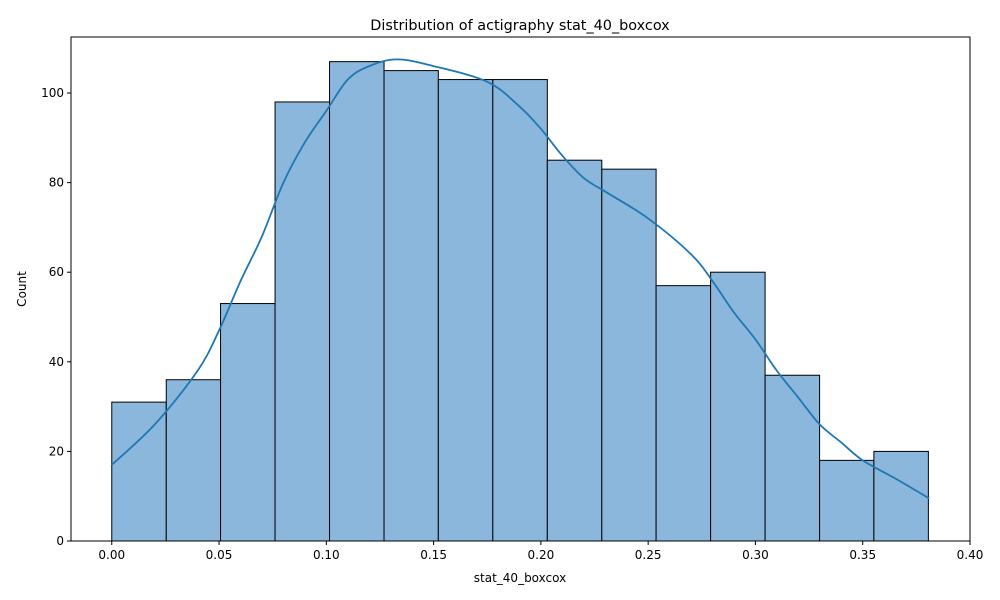 The width and height of the screenshot is (1000, 600). What do you see at coordinates (56, 451) in the screenshot?
I see `y-tick-label: 20` at bounding box center [56, 451].